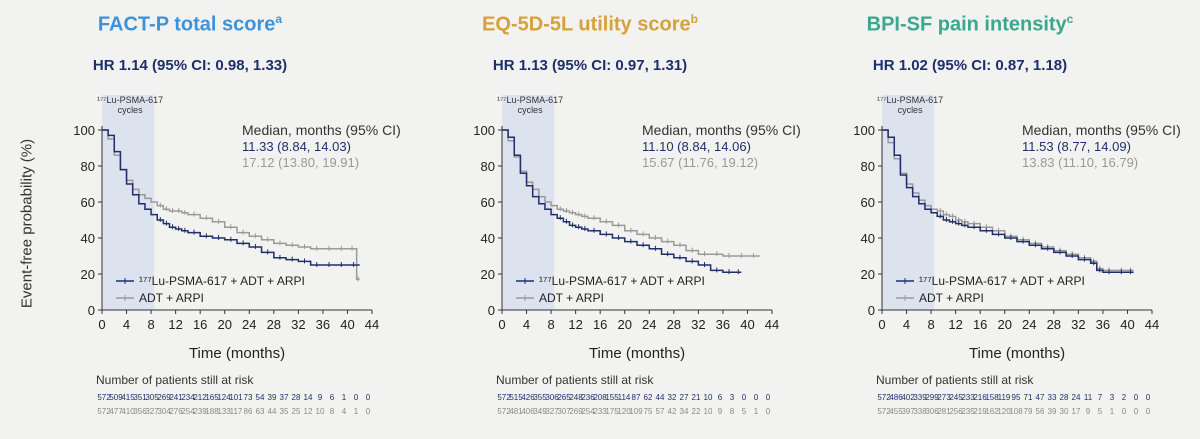  Describe the element at coordinates (1004, 397) in the screenshot. I see `risk-count-lu-psma: 119` at that location.